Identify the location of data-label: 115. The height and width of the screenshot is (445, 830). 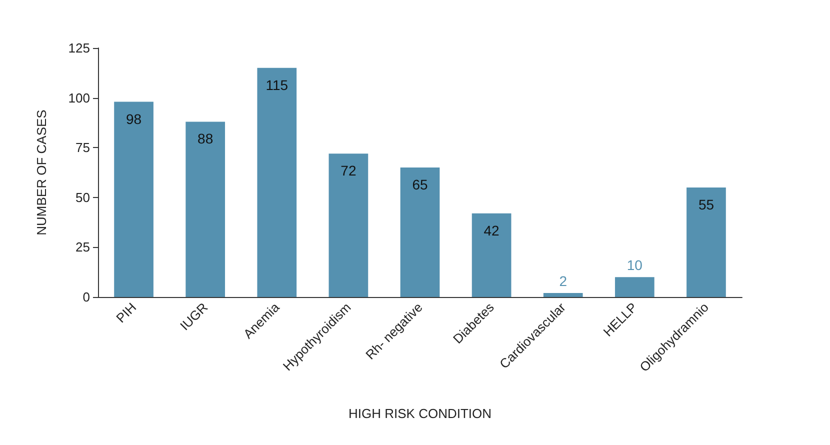
(277, 84).